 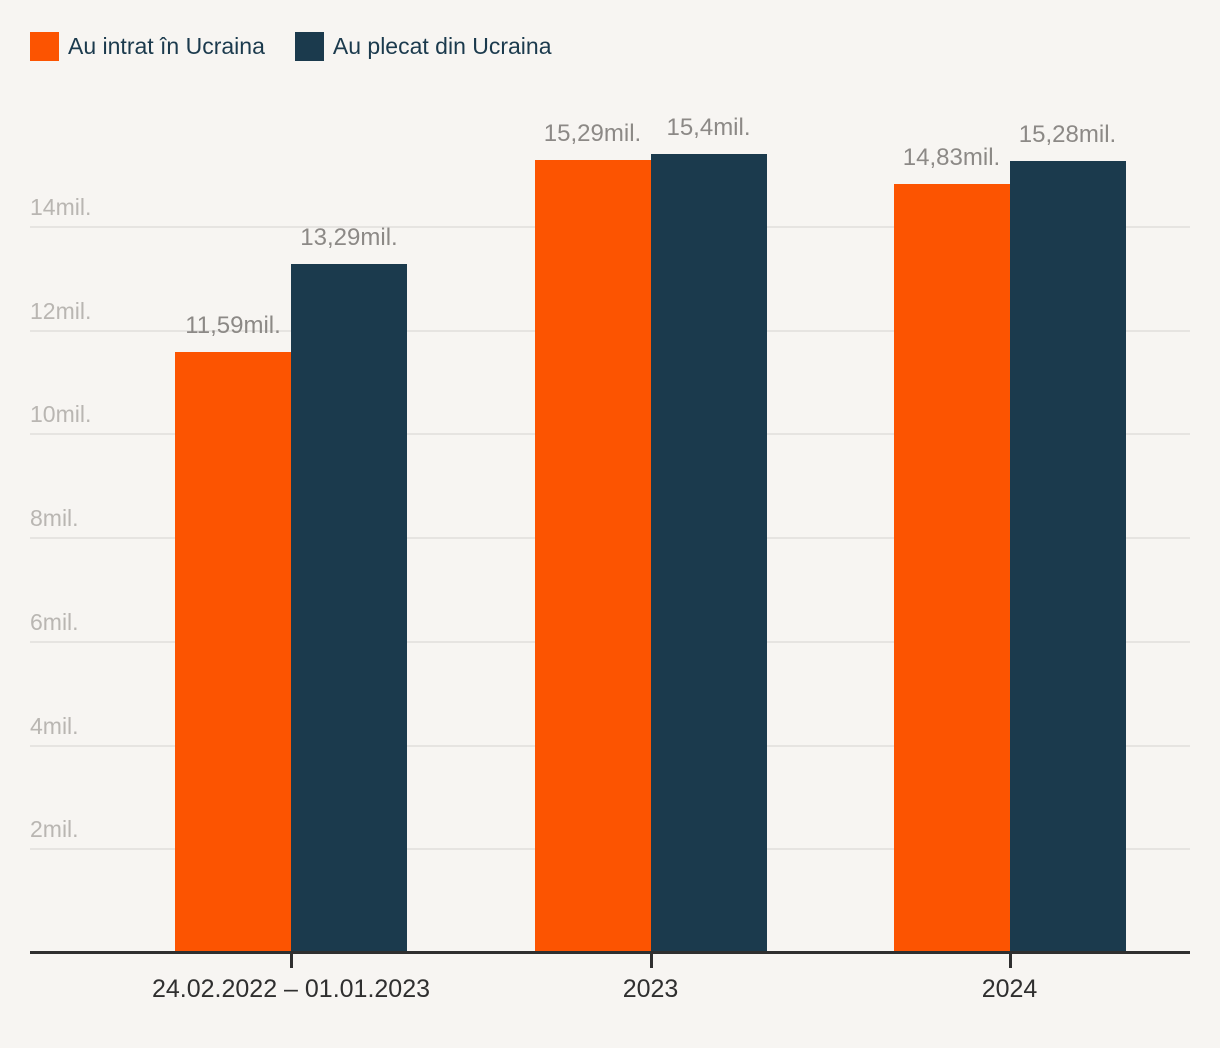 I want to click on legend-item-intrat: Au intrat în Ucraina, so click(x=147, y=46).